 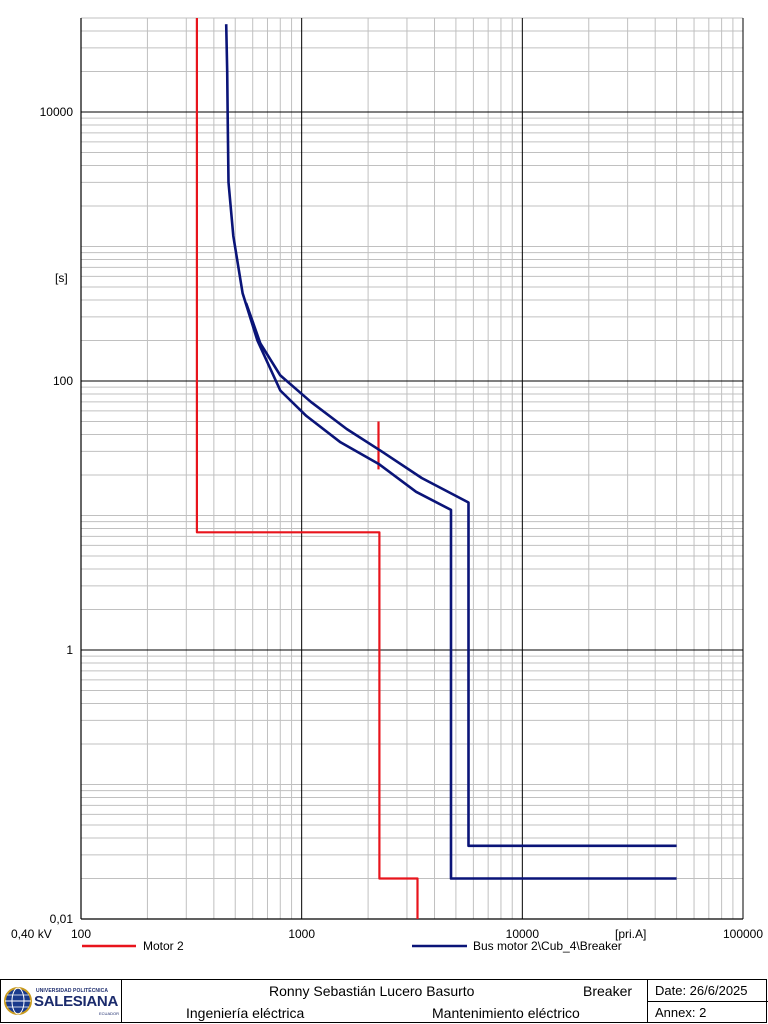 I want to click on y-tick-label: 1, so click(x=69, y=650).